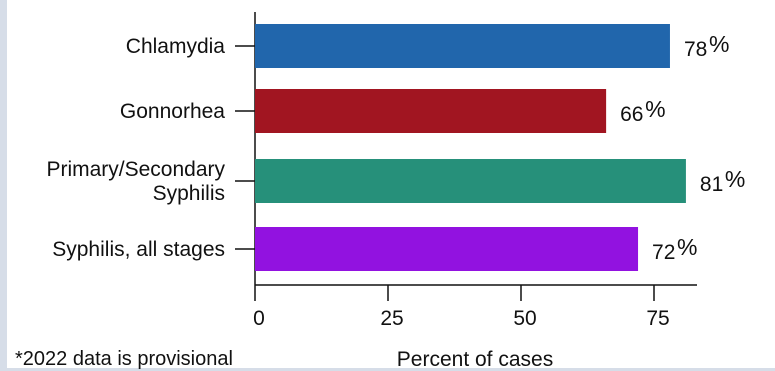 The width and height of the screenshot is (775, 371). What do you see at coordinates (135, 169) in the screenshot?
I see `category-label-2-0: Primary/Secondary` at bounding box center [135, 169].